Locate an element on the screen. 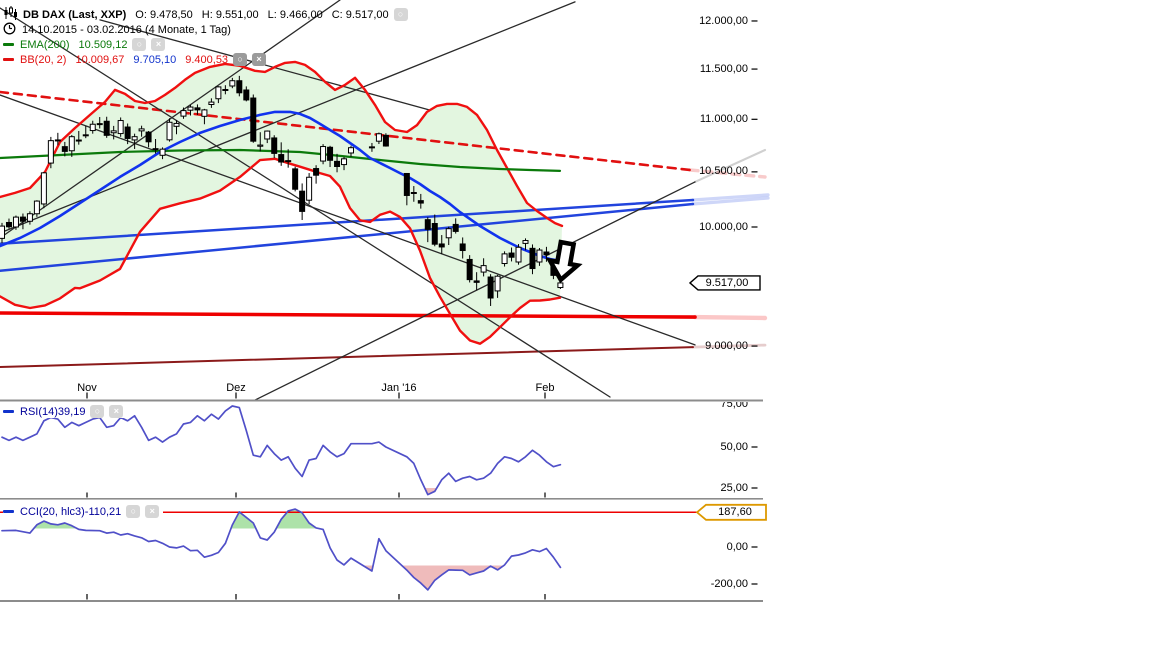 The image size is (1152, 648). cci-axis-label: -200,00 is located at coordinates (729, 583).